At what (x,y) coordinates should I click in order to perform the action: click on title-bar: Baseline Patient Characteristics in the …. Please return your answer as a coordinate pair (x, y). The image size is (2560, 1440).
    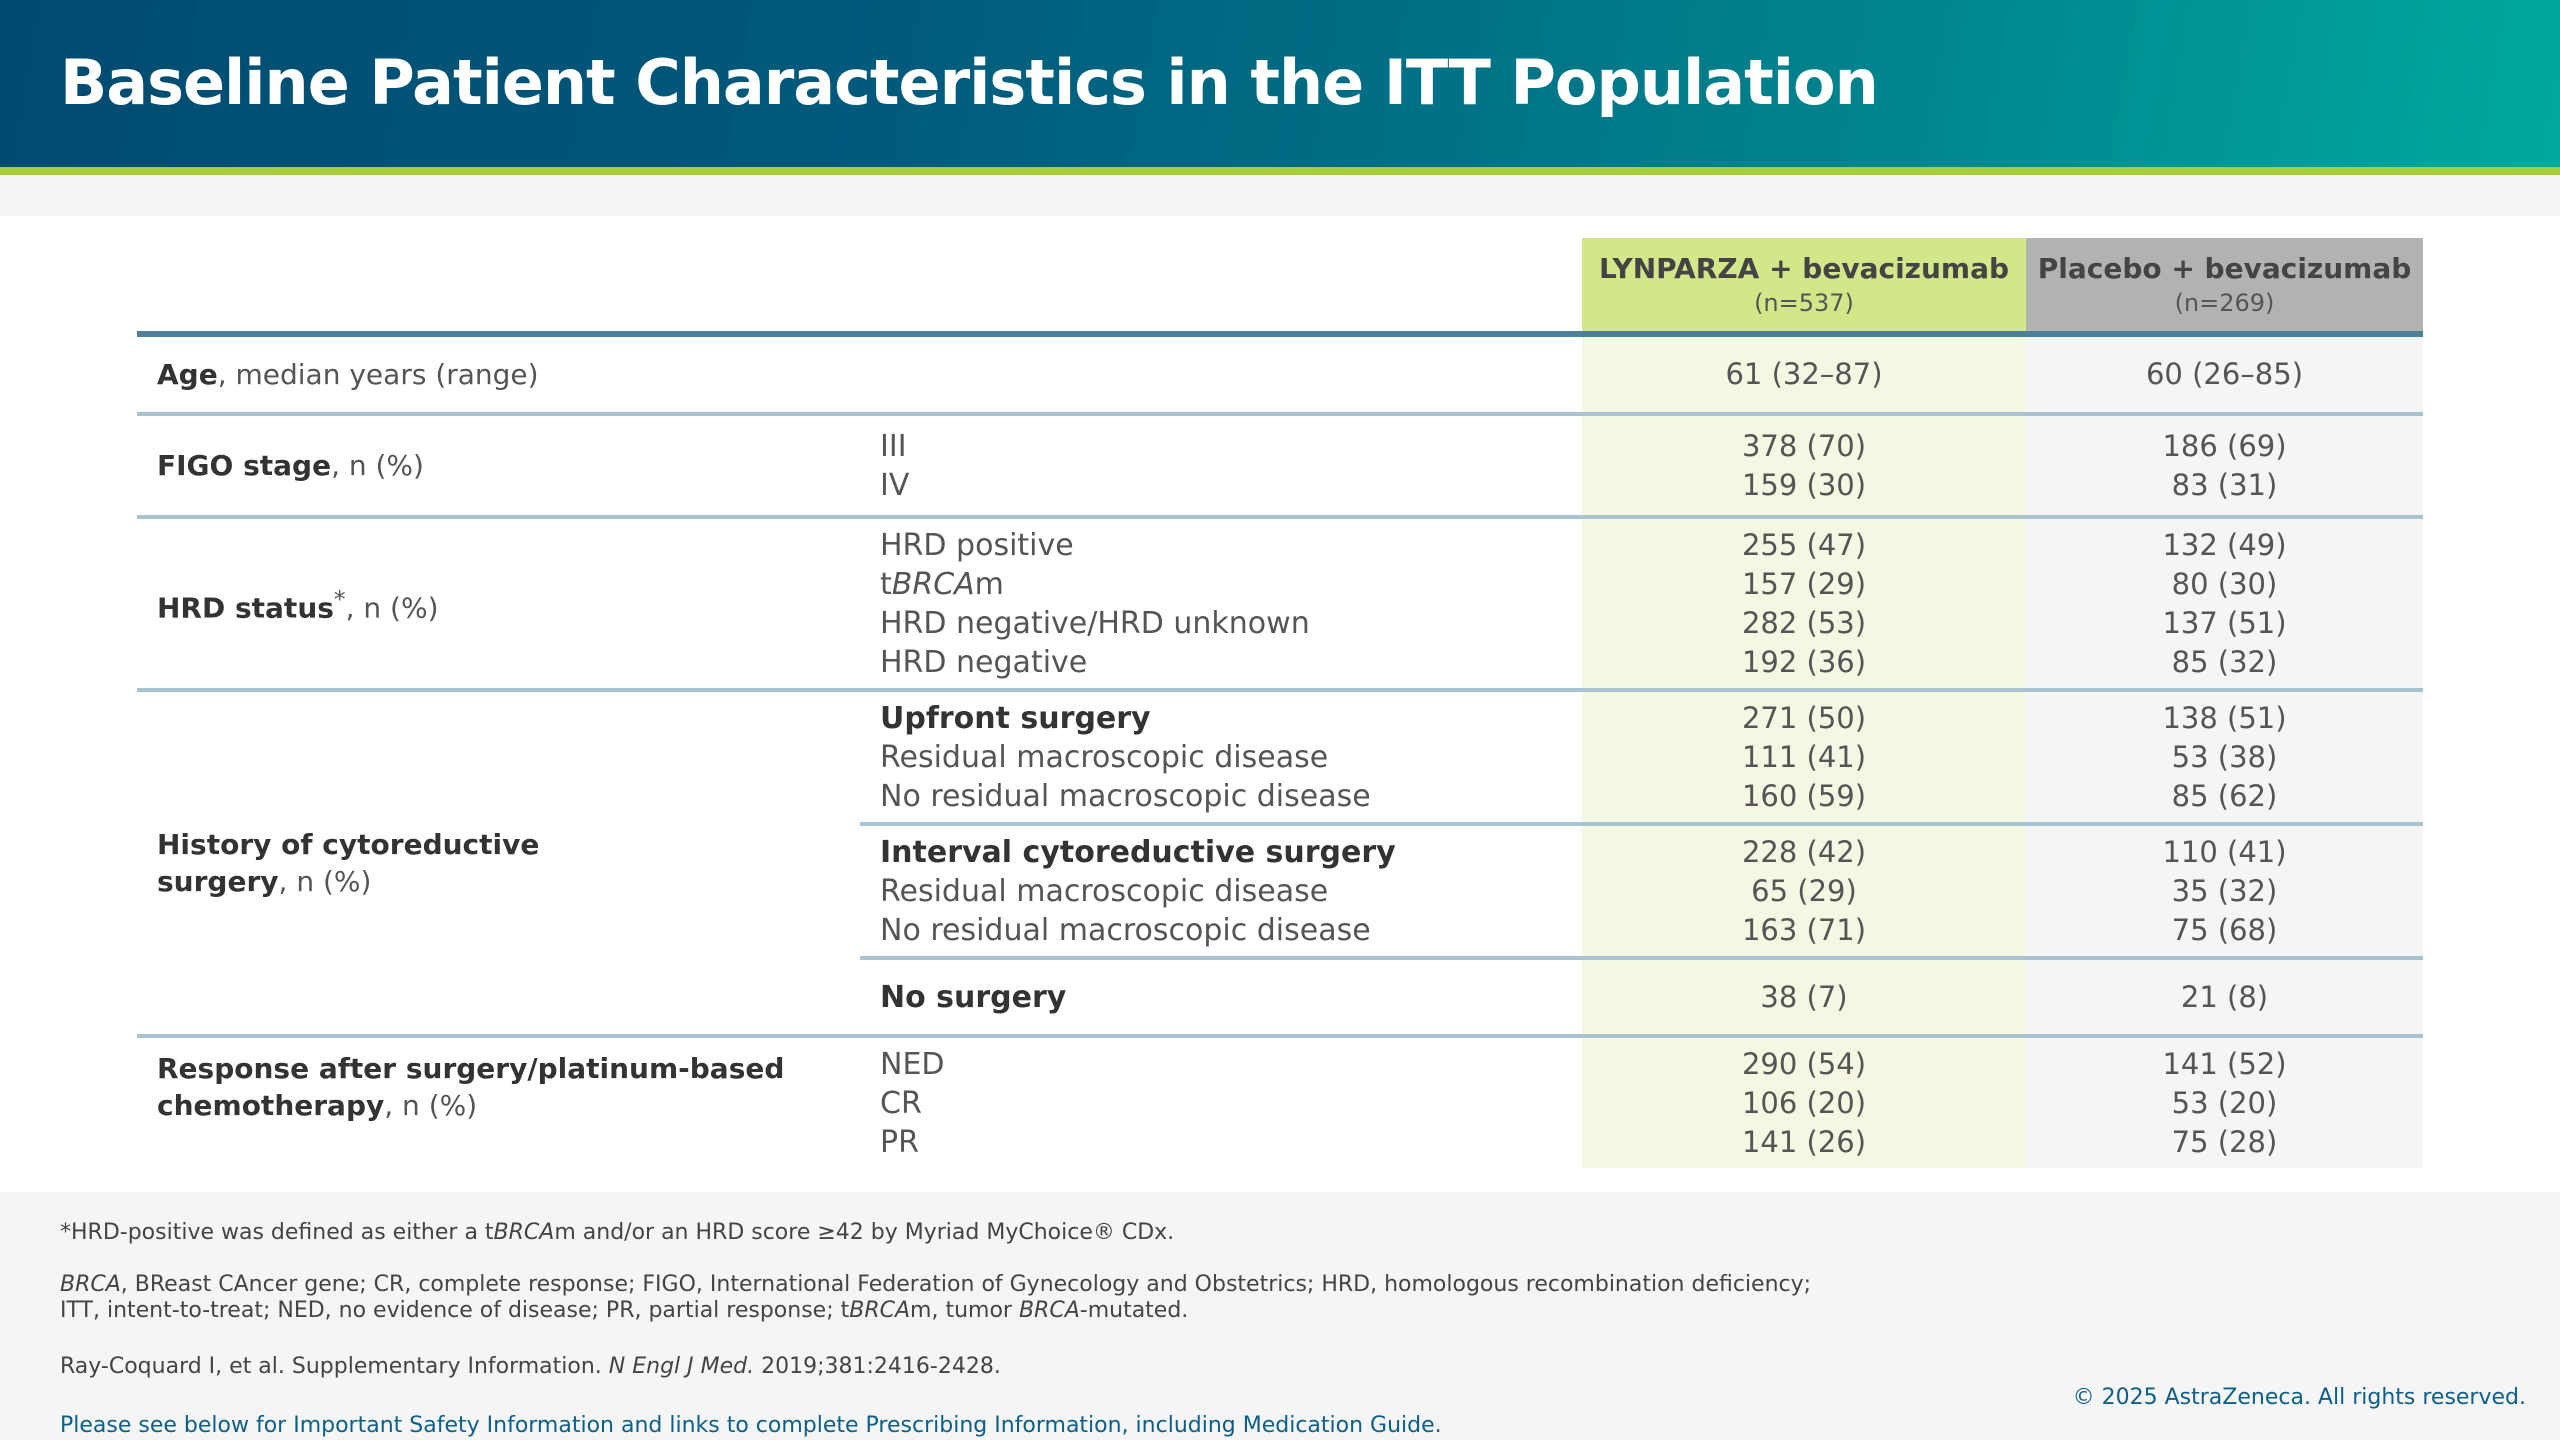
    Looking at the image, I should click on (1280, 83).